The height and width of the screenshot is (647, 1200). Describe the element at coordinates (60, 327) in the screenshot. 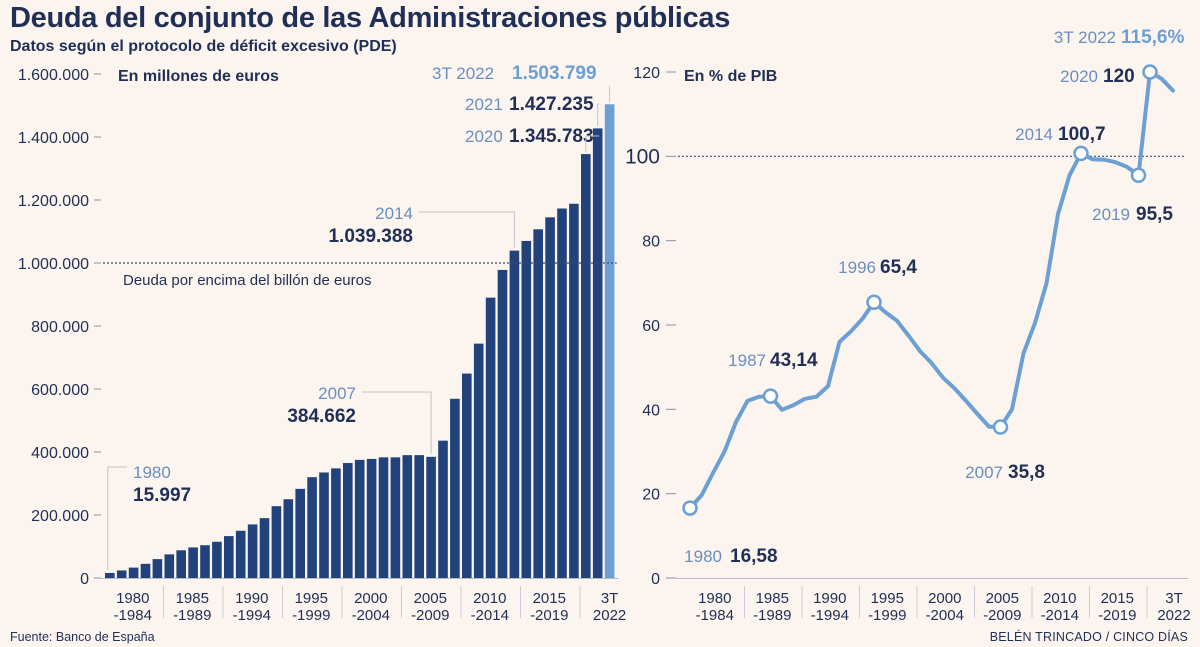

I see `y-tick-label: 800.000` at that location.